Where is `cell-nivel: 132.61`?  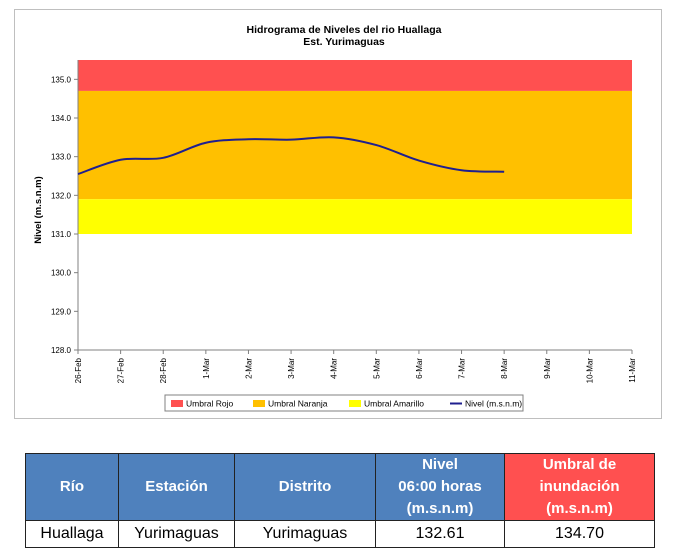 cell-nivel: 132.61 is located at coordinates (440, 534).